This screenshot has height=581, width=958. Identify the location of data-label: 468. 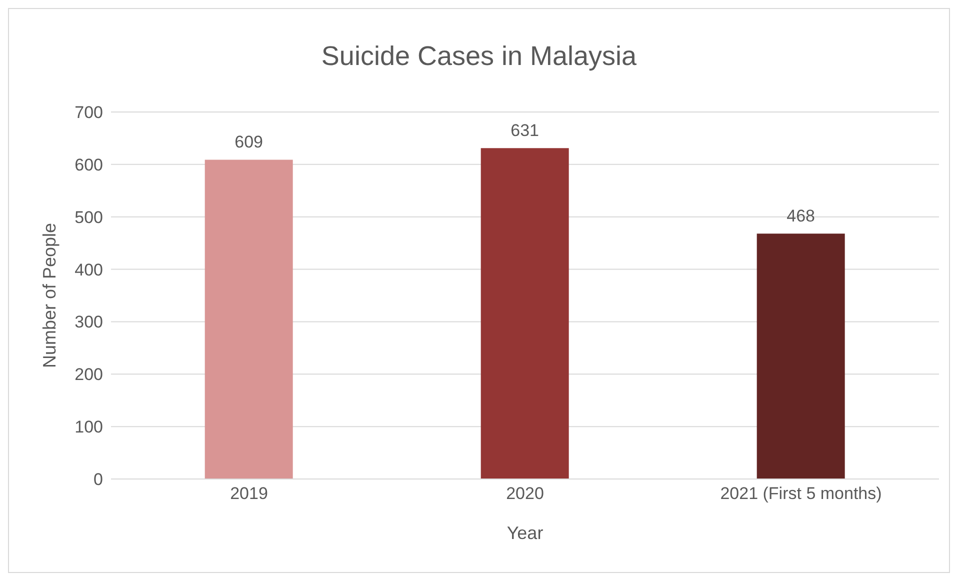
(801, 216).